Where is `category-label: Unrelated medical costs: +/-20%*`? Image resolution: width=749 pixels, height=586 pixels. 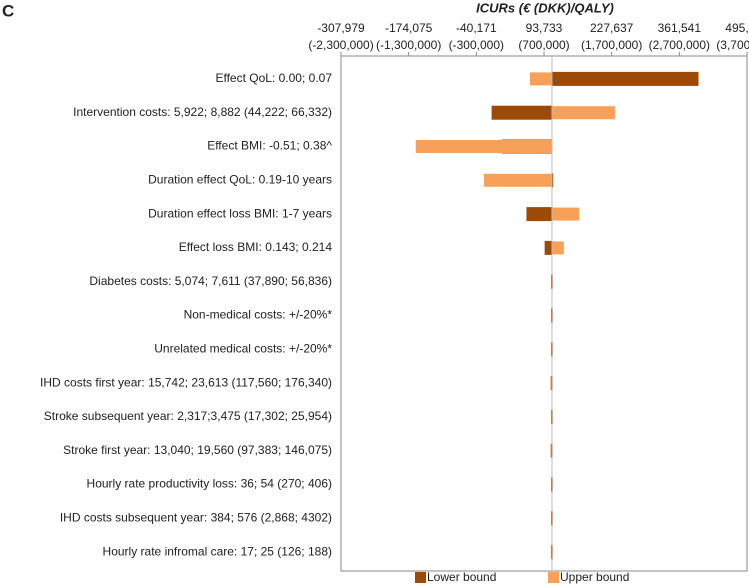
category-label: Unrelated medical costs: +/-20%* is located at coordinates (243, 348).